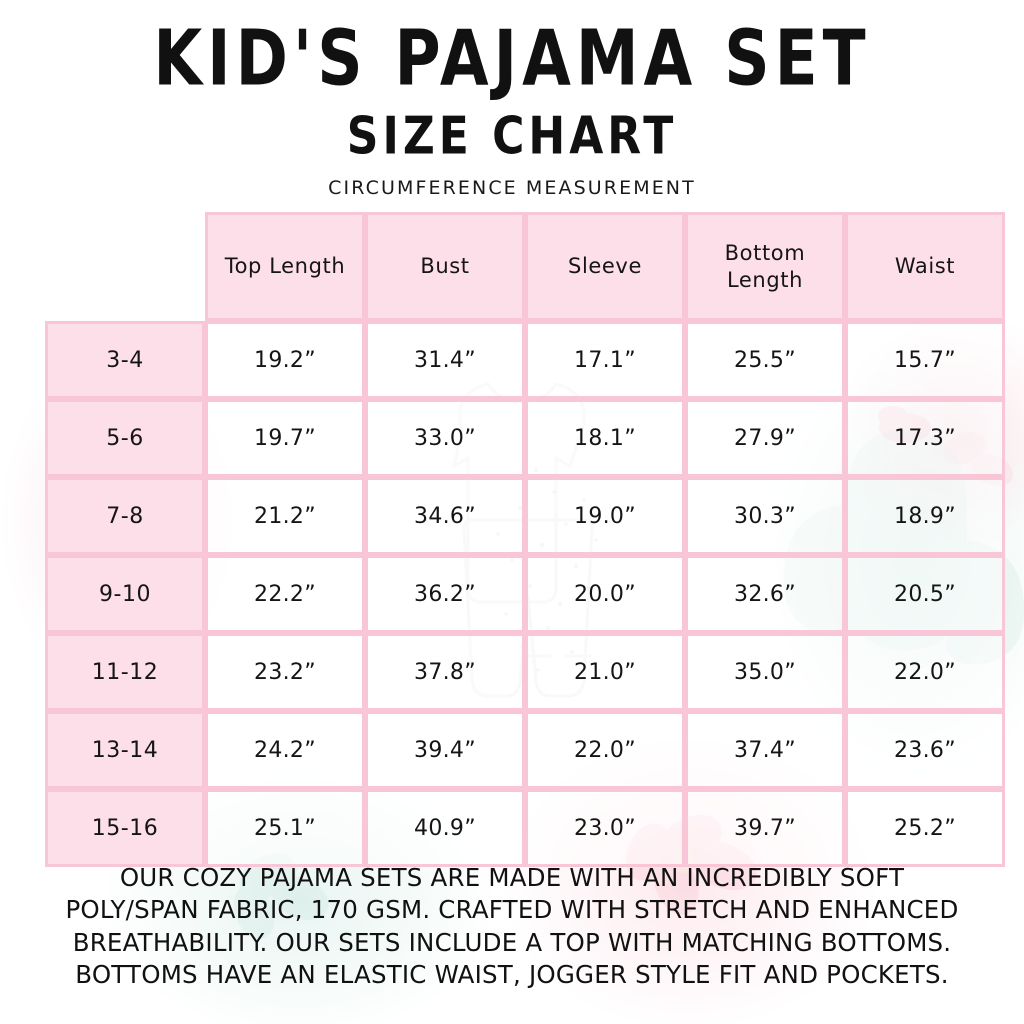 This screenshot has height=1024, width=1024. Describe the element at coordinates (285, 750) in the screenshot. I see `cell-top-length: 24.2”` at that location.